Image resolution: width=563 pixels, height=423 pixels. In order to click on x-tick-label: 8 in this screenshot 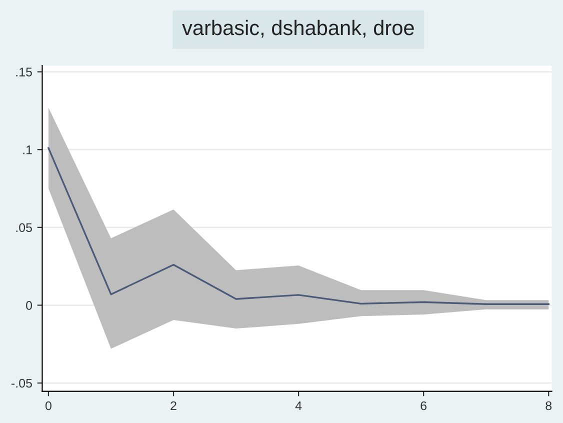, I will do `click(549, 405)`.